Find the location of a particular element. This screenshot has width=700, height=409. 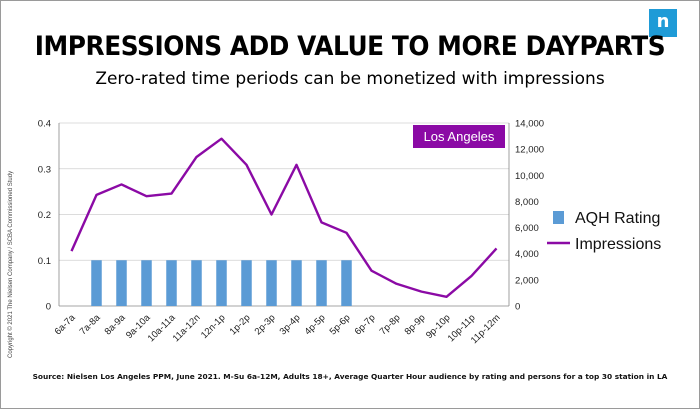

legend-label-aqh-rating: AQH Rating is located at coordinates (617, 218).